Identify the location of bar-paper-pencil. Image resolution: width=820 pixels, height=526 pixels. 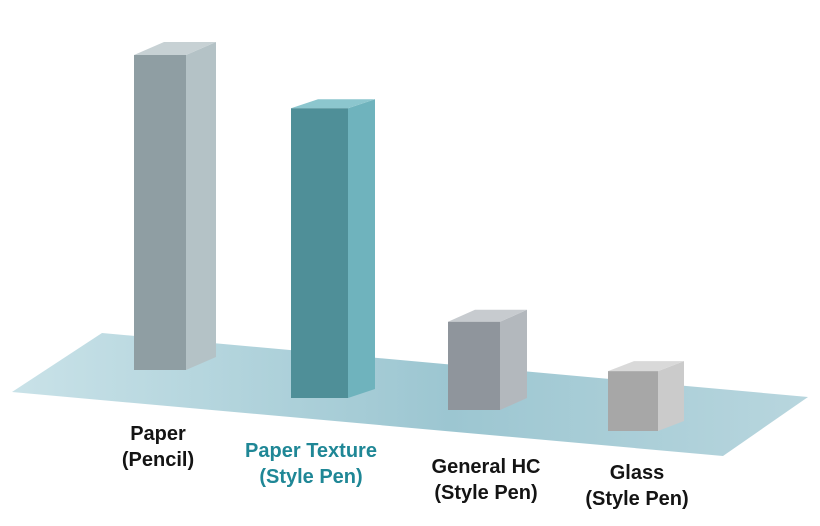
(175, 206).